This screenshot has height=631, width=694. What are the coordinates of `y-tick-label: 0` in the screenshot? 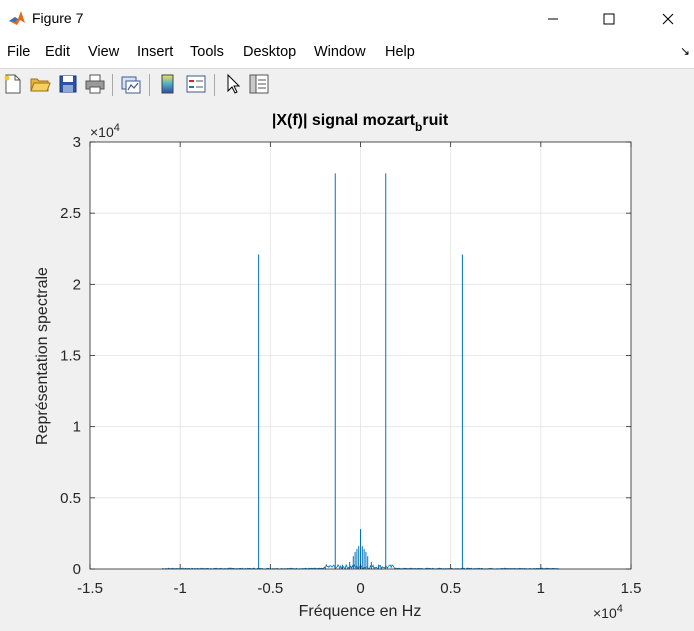 It's located at (77, 569).